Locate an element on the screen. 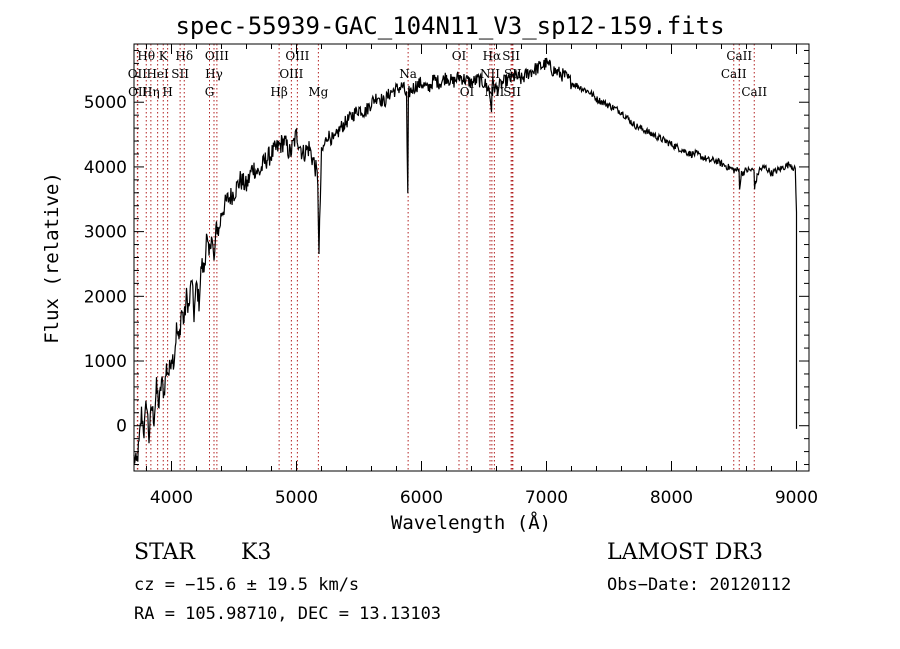  line-label-25: CaII is located at coordinates (739, 56).